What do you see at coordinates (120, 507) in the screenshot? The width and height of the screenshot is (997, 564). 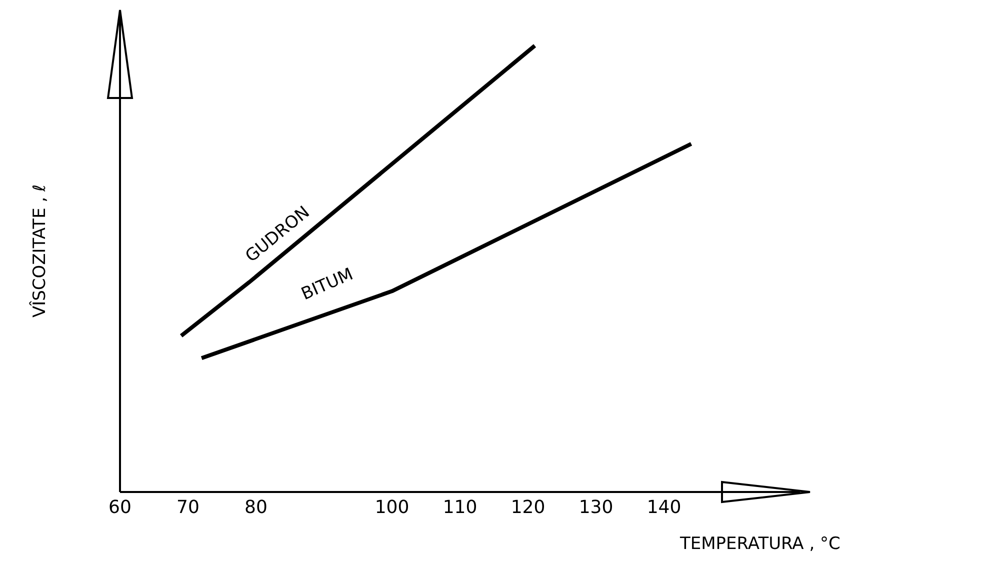 I see `x-tick-label: 60` at bounding box center [120, 507].